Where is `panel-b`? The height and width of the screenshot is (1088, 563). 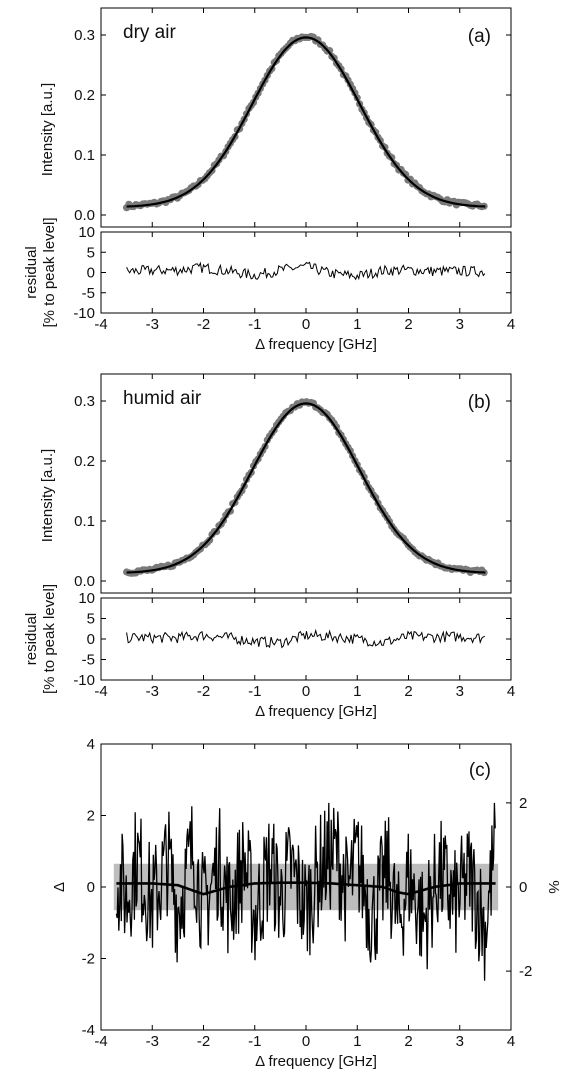
panel-b is located at coordinates (306, 483).